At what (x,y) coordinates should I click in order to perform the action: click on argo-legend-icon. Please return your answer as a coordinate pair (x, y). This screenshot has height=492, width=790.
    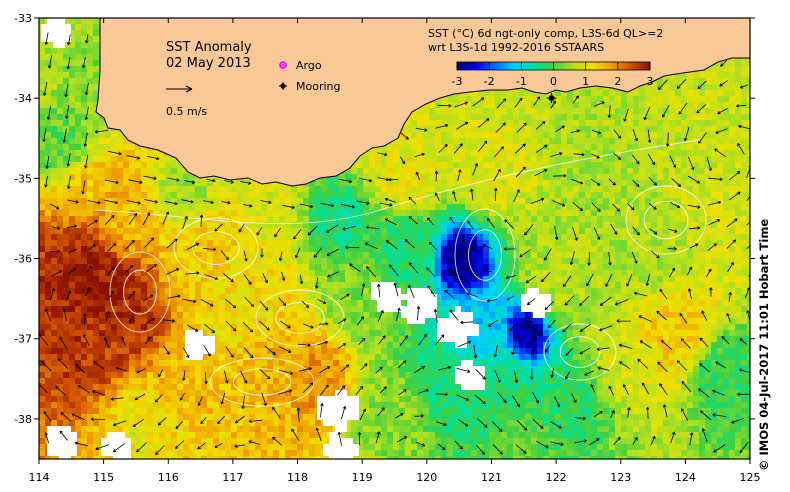
    Looking at the image, I should click on (283, 65).